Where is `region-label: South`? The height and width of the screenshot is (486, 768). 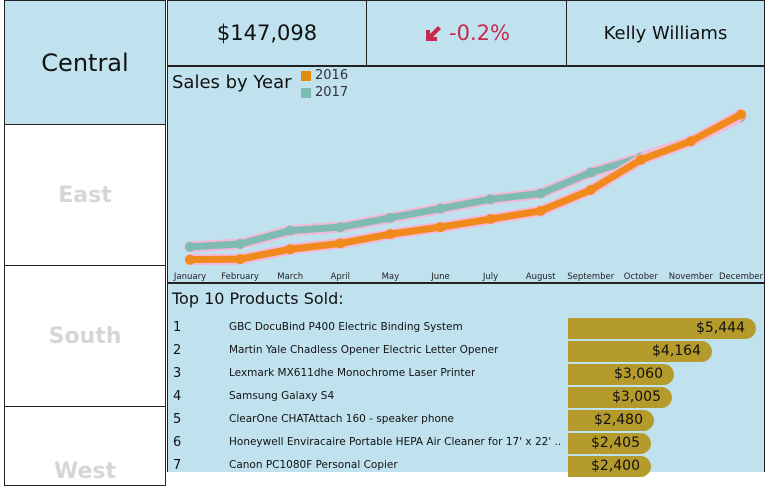
region-label: South is located at coordinates (85, 336).